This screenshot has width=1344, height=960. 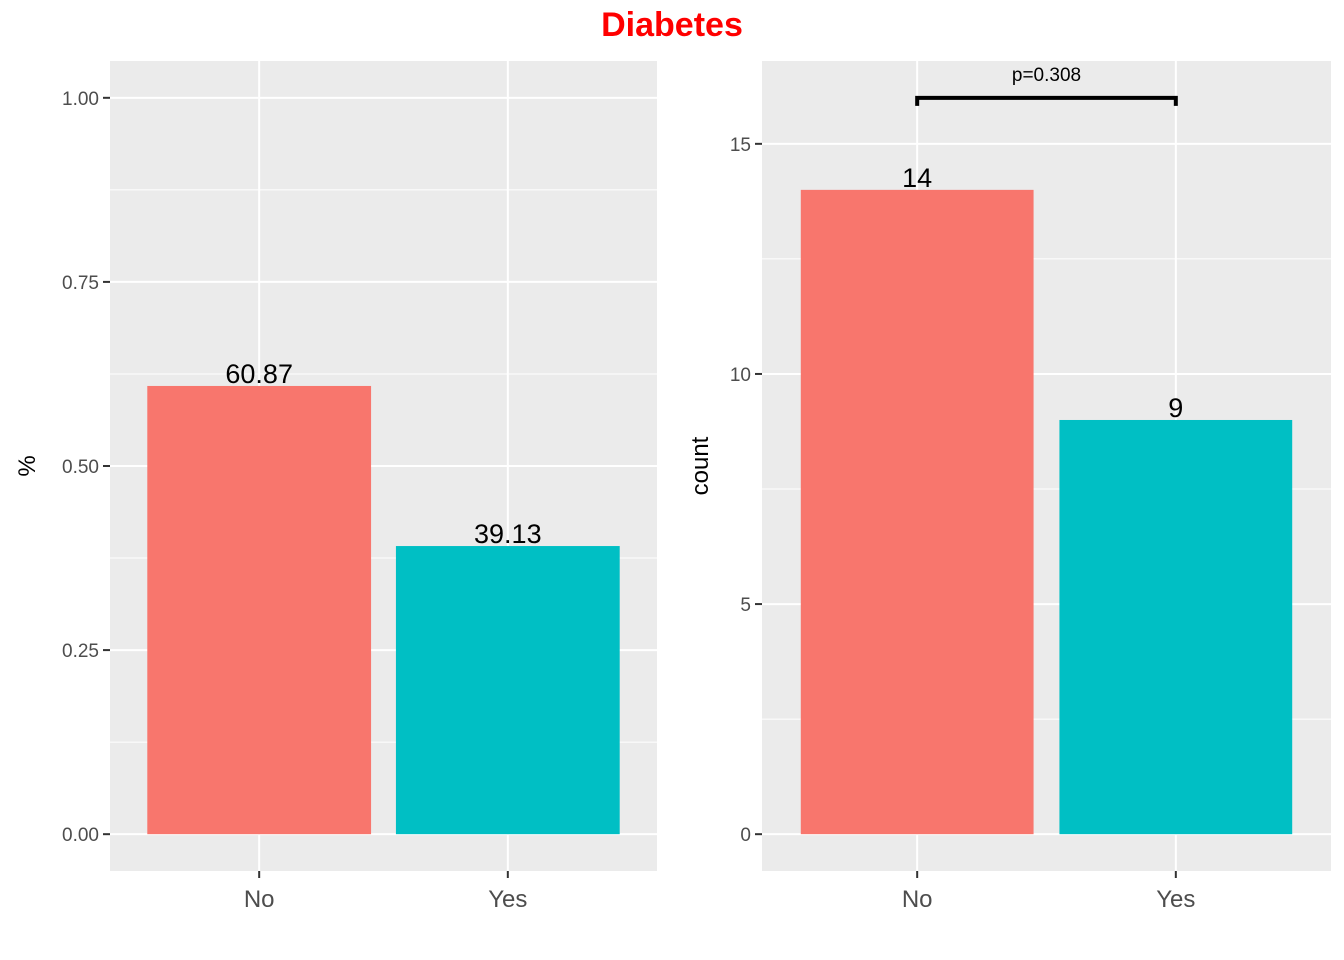 I want to click on p-value-label: p=0.308, so click(x=1046, y=75).